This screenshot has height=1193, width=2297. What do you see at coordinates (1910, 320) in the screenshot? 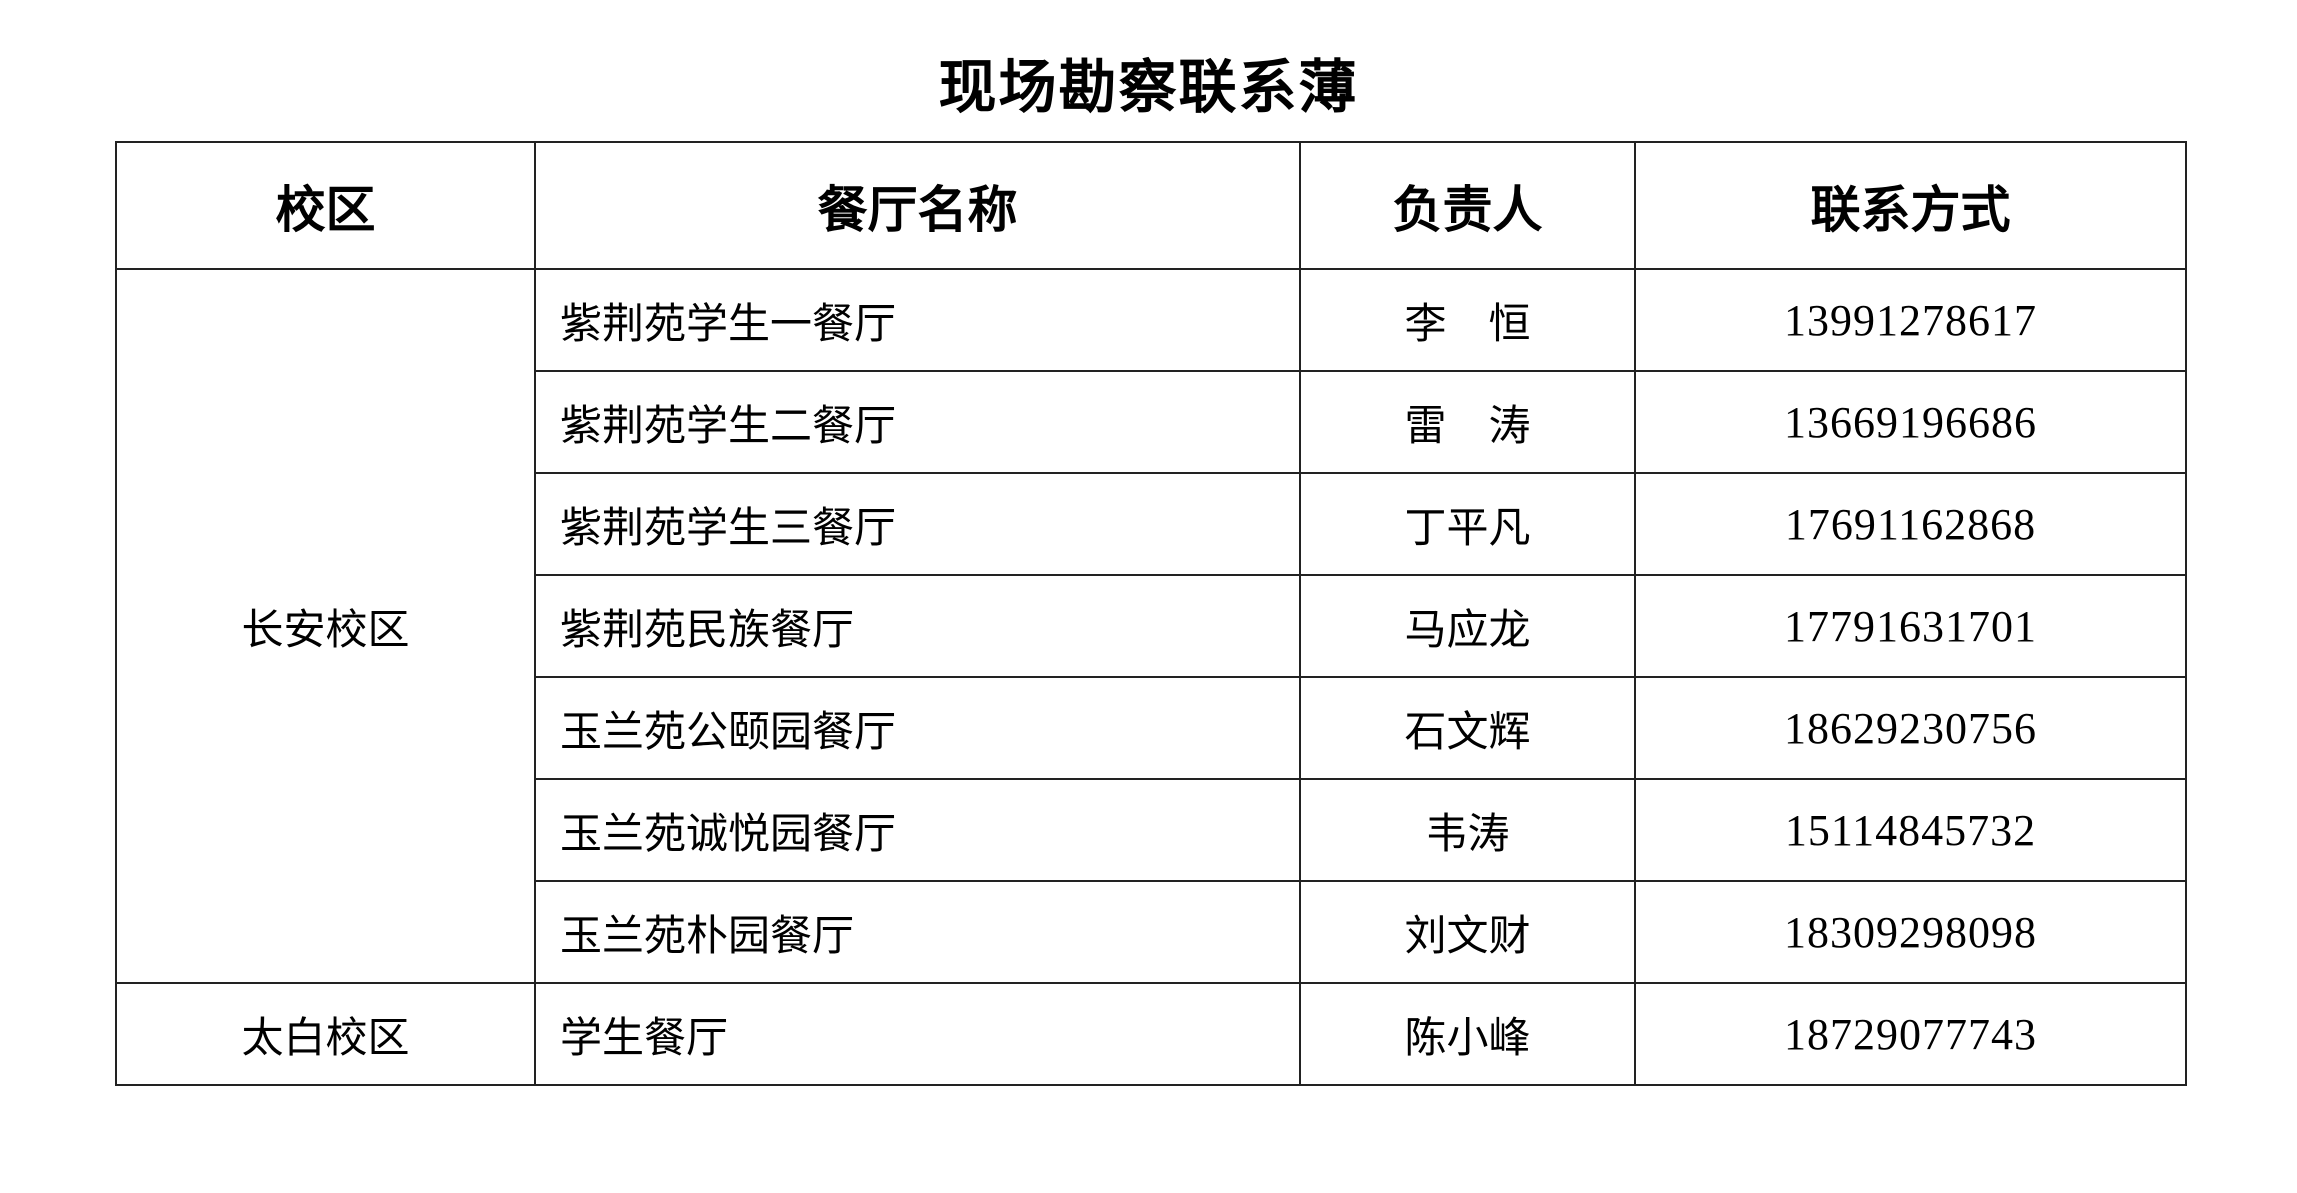
I see `phone-cell: 13991278617` at bounding box center [1910, 320].